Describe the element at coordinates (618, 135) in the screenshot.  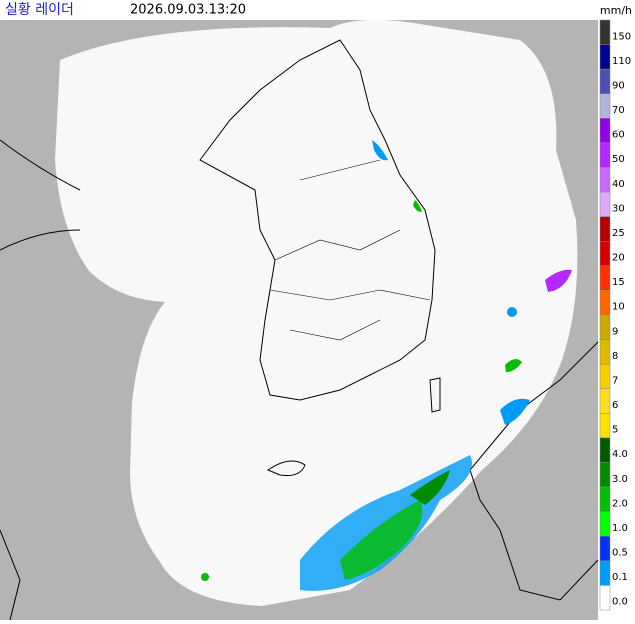
I see `legend-label: 60` at that location.